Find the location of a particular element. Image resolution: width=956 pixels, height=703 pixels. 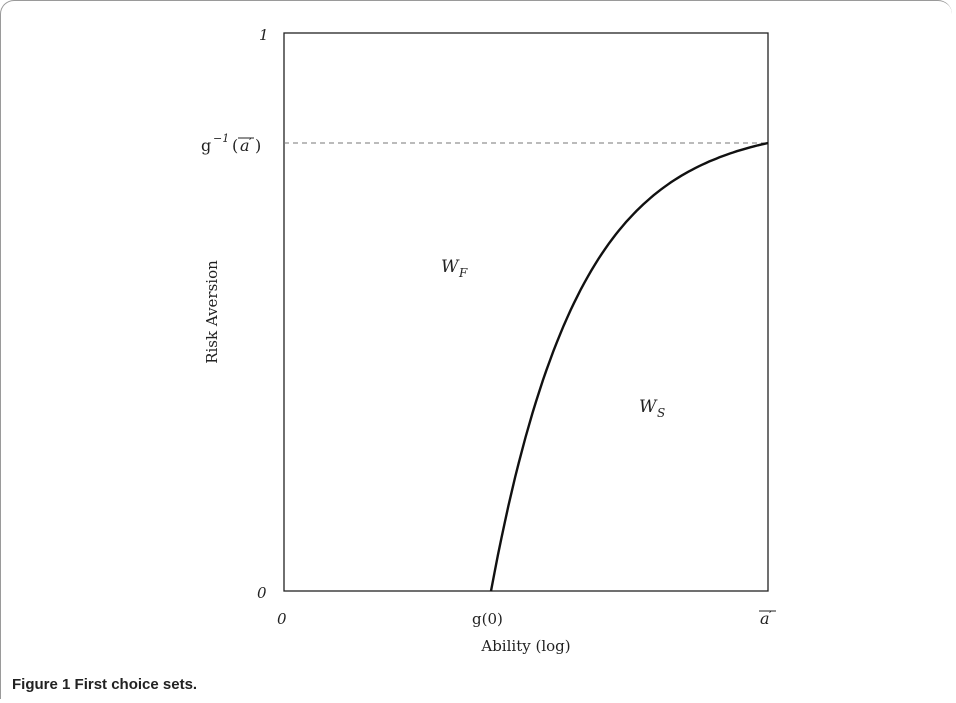

x-tick-max-base: a is located at coordinates (765, 618).